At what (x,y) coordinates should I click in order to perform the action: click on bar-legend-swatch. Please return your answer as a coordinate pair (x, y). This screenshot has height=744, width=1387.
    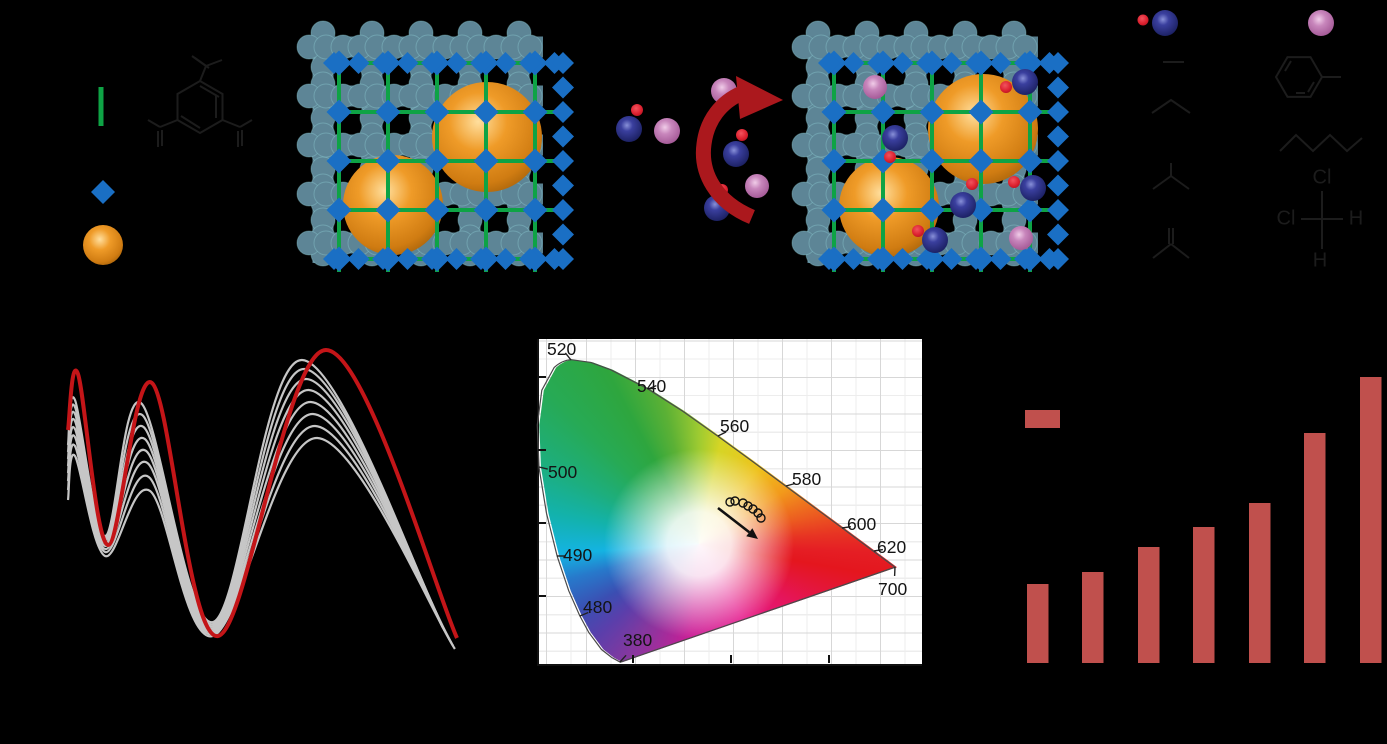
    Looking at the image, I should click on (1042, 419).